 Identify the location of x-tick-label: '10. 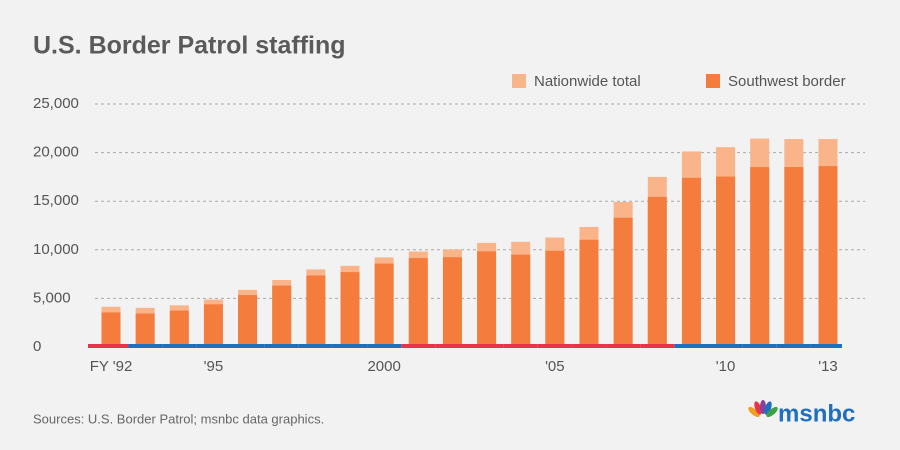
(726, 366).